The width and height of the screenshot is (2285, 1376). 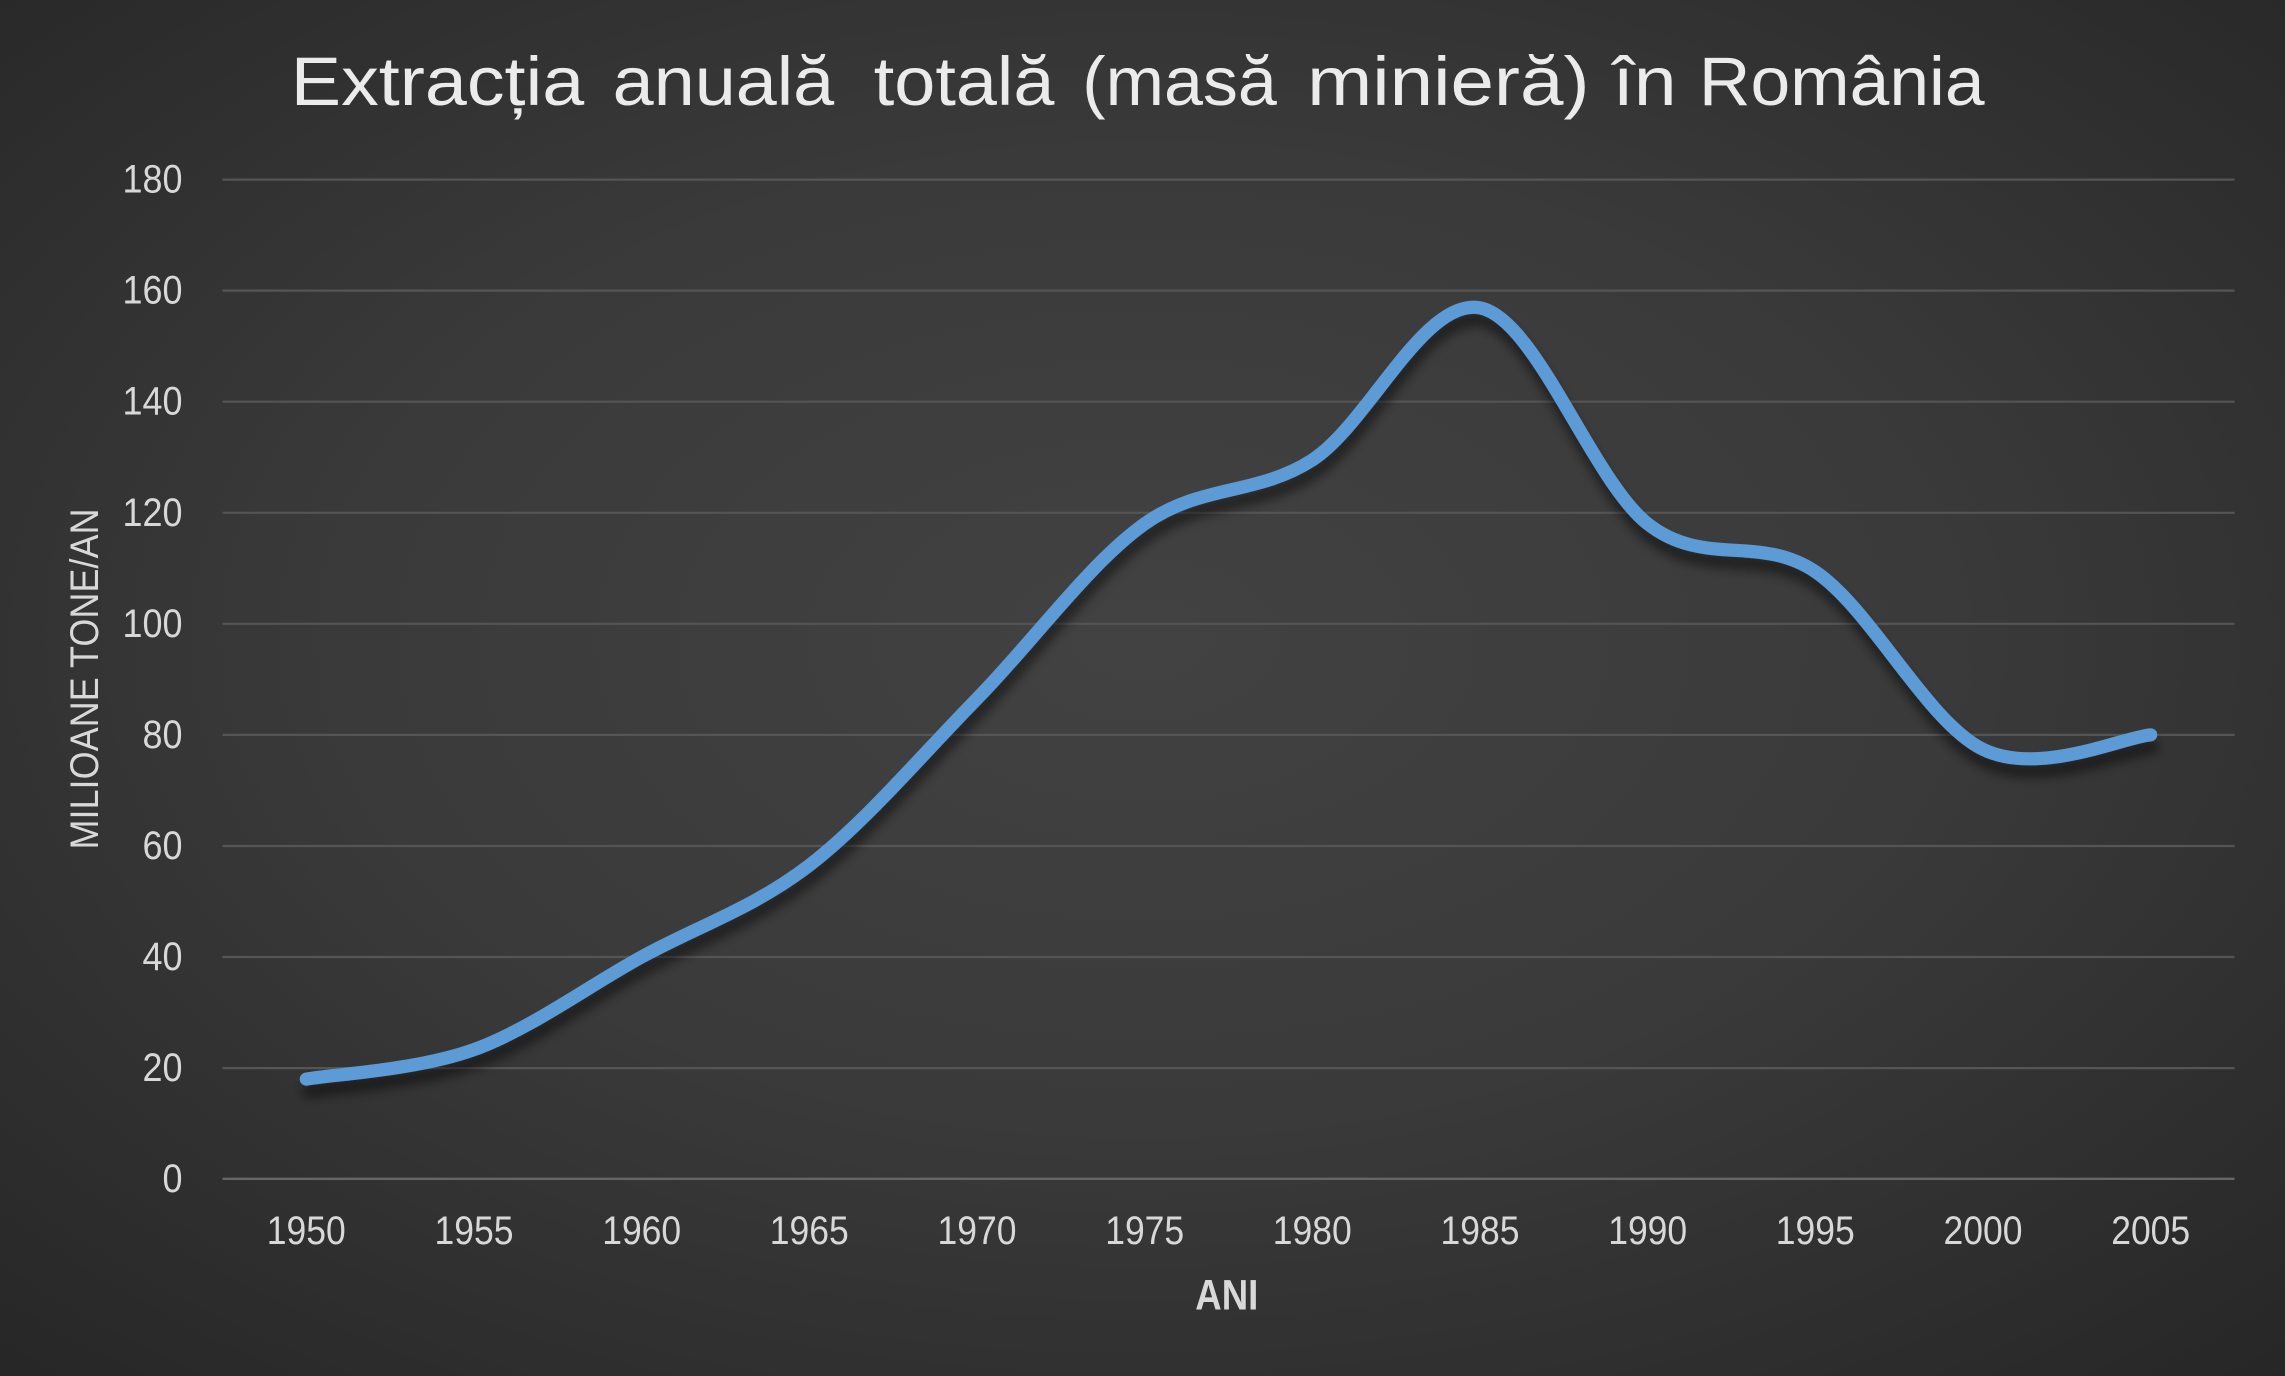 What do you see at coordinates (641, 1231) in the screenshot?
I see `svg-text: 1960` at bounding box center [641, 1231].